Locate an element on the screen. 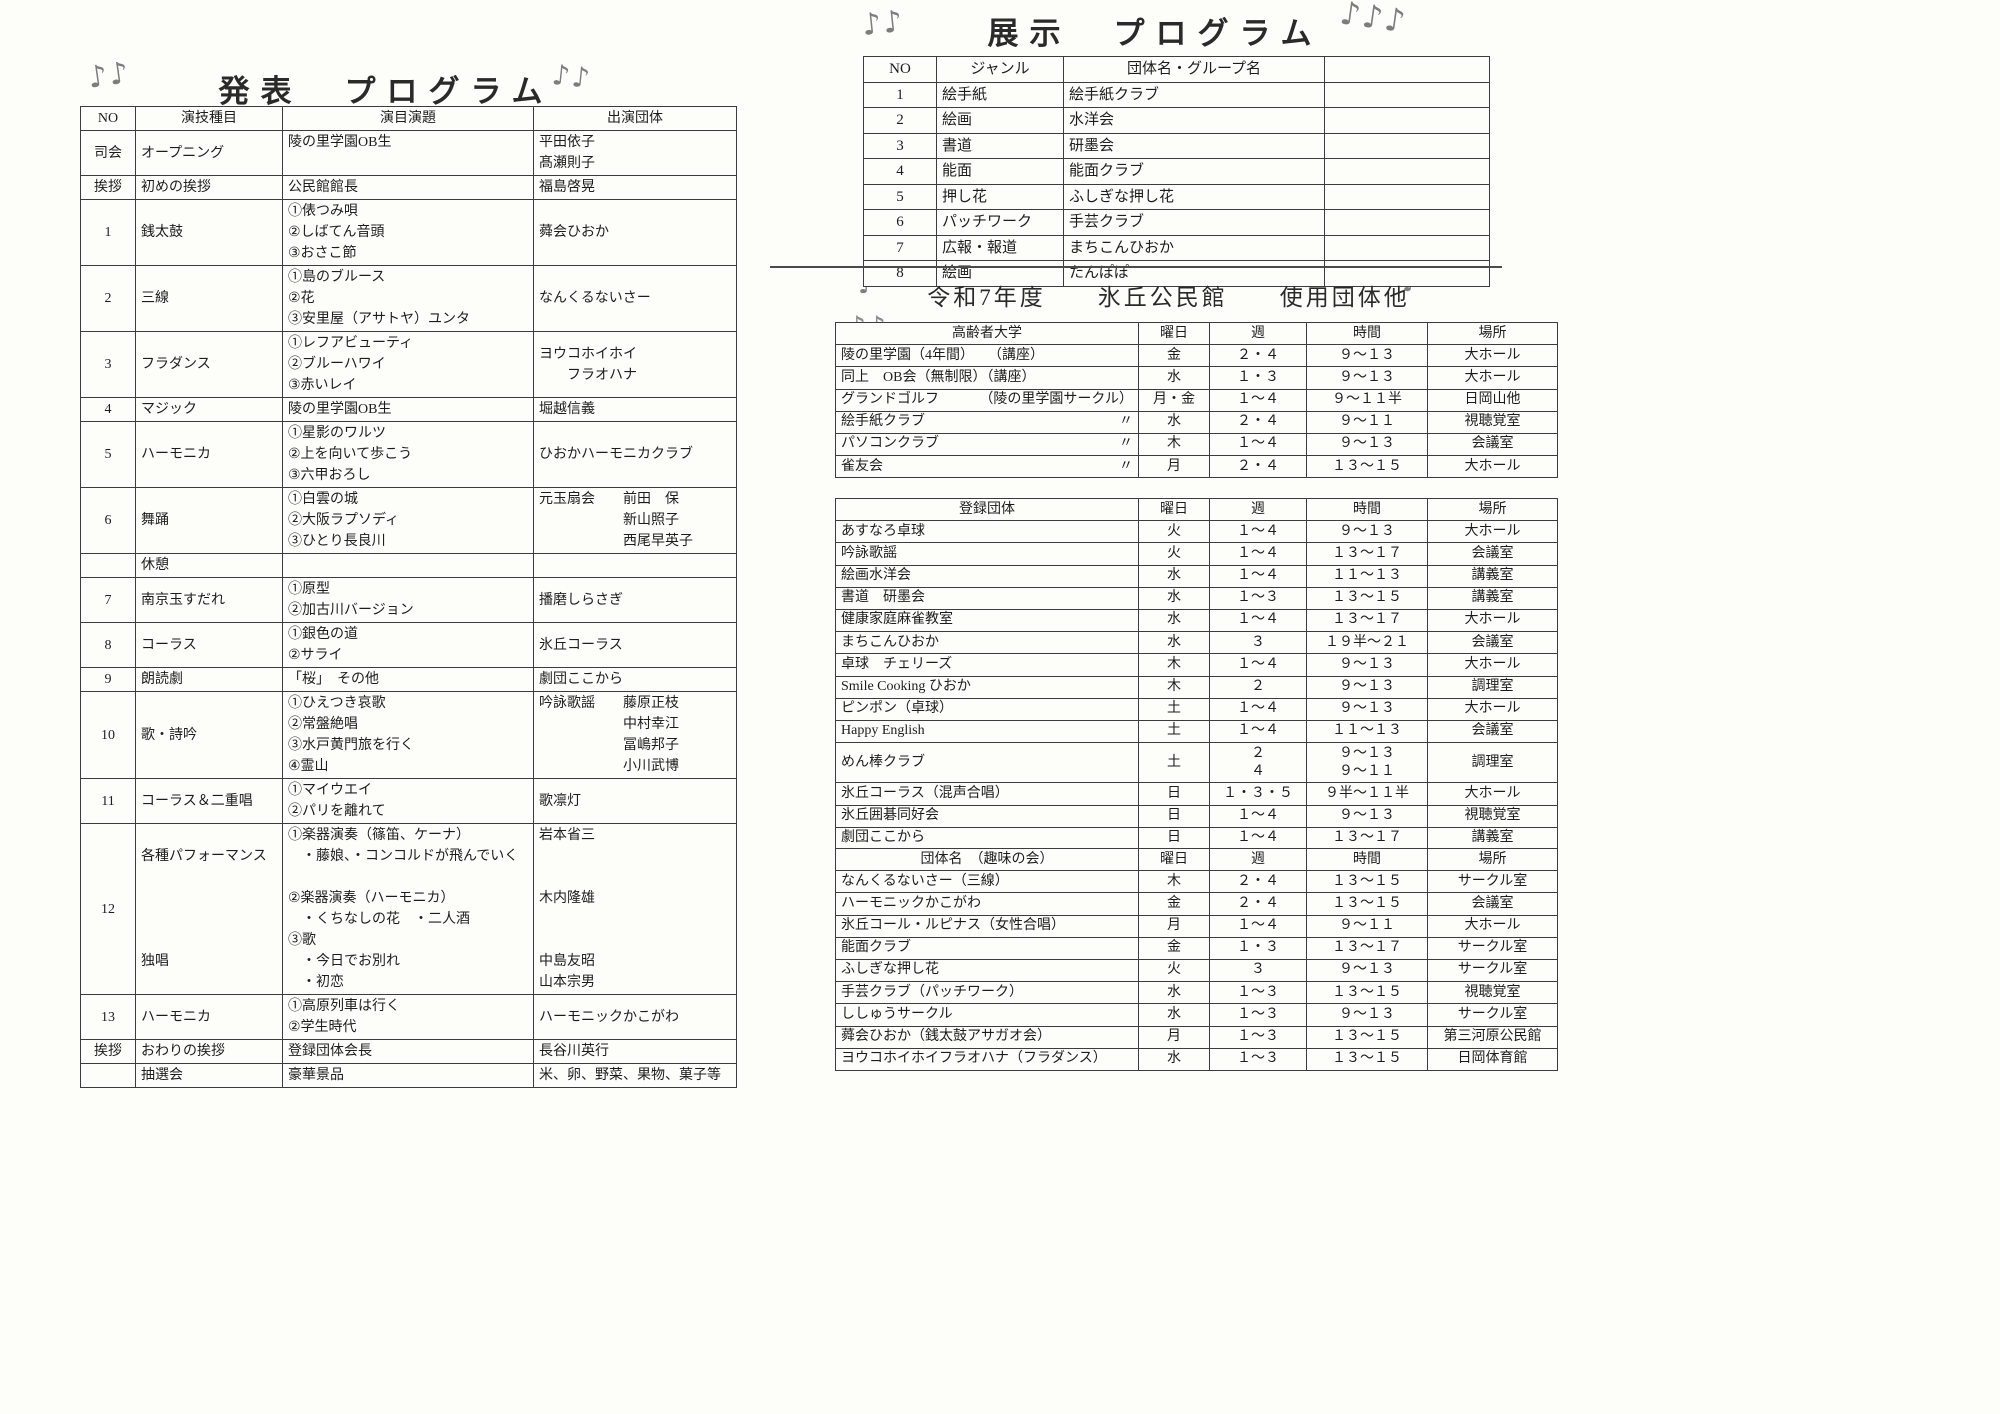 The height and width of the screenshot is (1414, 2000). table-row: 挨拶 初めの挨拶 公民館館長 福島啓晃 is located at coordinates (408, 187).